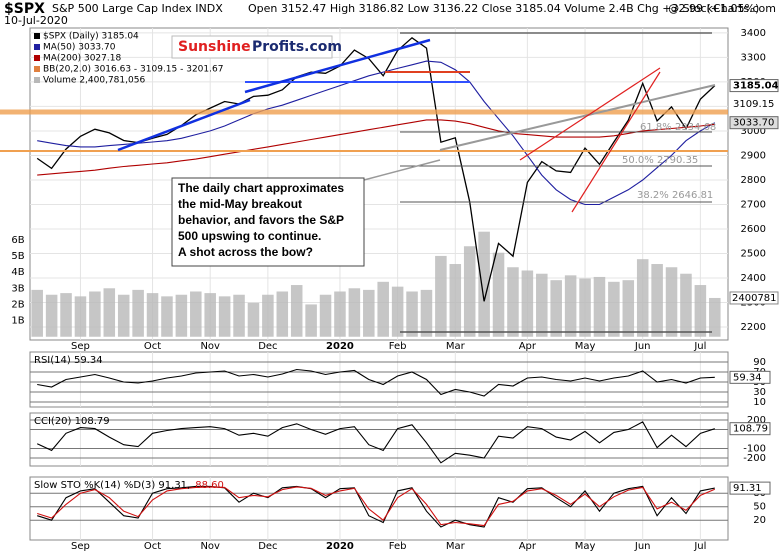  I want to click on last-label: 108.79, so click(750, 429).